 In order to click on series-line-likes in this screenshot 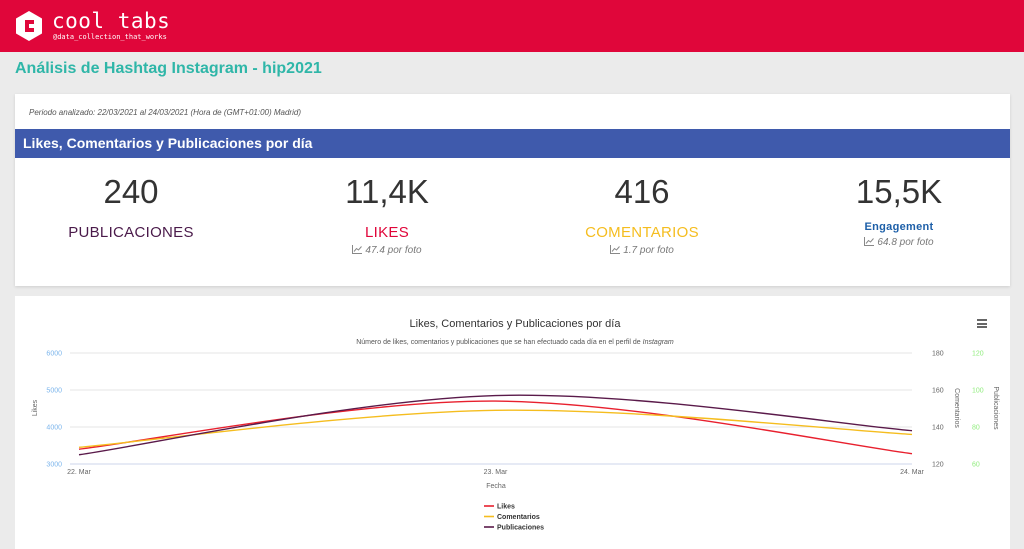, I will do `click(495, 427)`.